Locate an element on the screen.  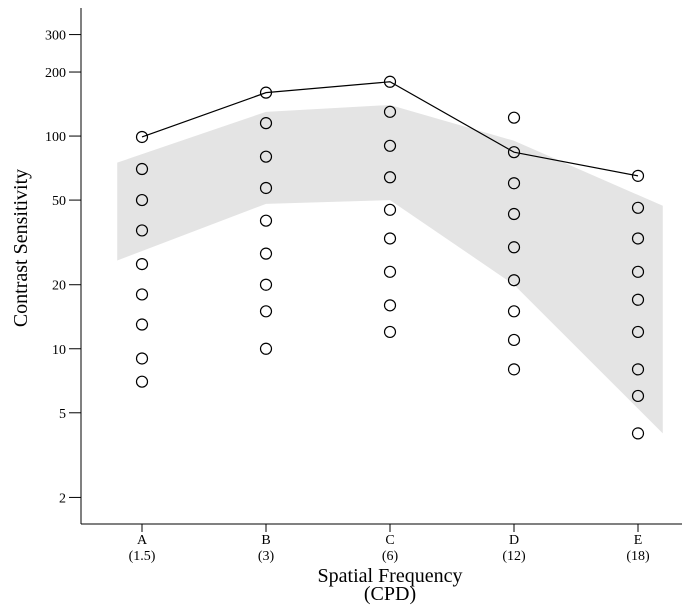
threshold-series-line is located at coordinates (390, 129).